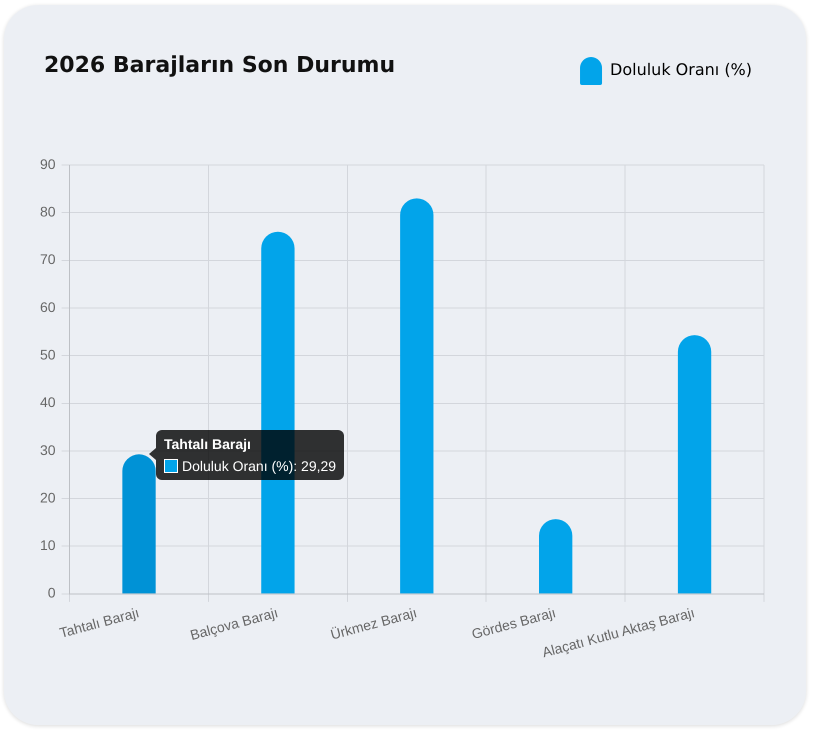 The height and width of the screenshot is (730, 814). I want to click on y-tick-label: 30, so click(48, 450).